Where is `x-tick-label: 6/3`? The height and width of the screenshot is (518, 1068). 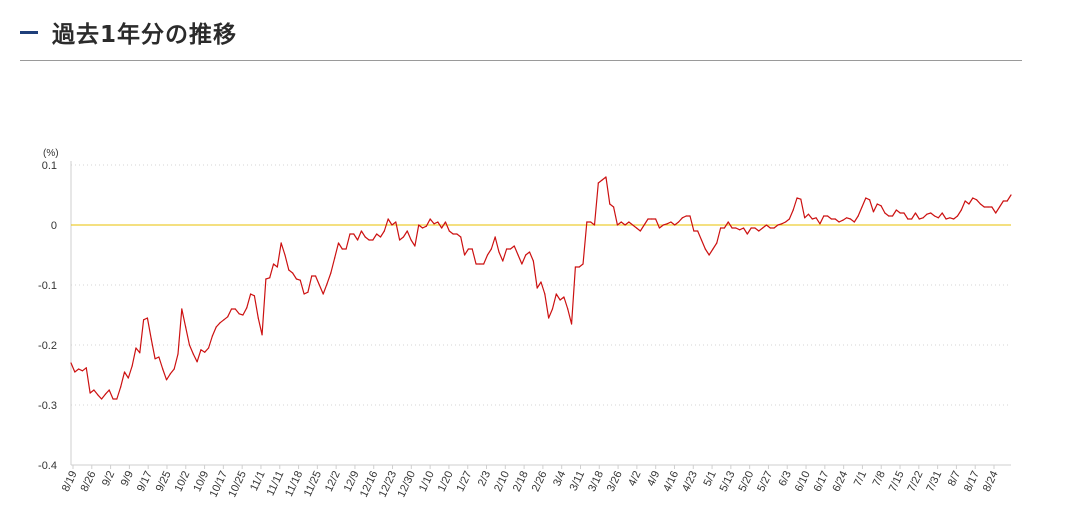 x-tick-label: 6/3 is located at coordinates (785, 478).